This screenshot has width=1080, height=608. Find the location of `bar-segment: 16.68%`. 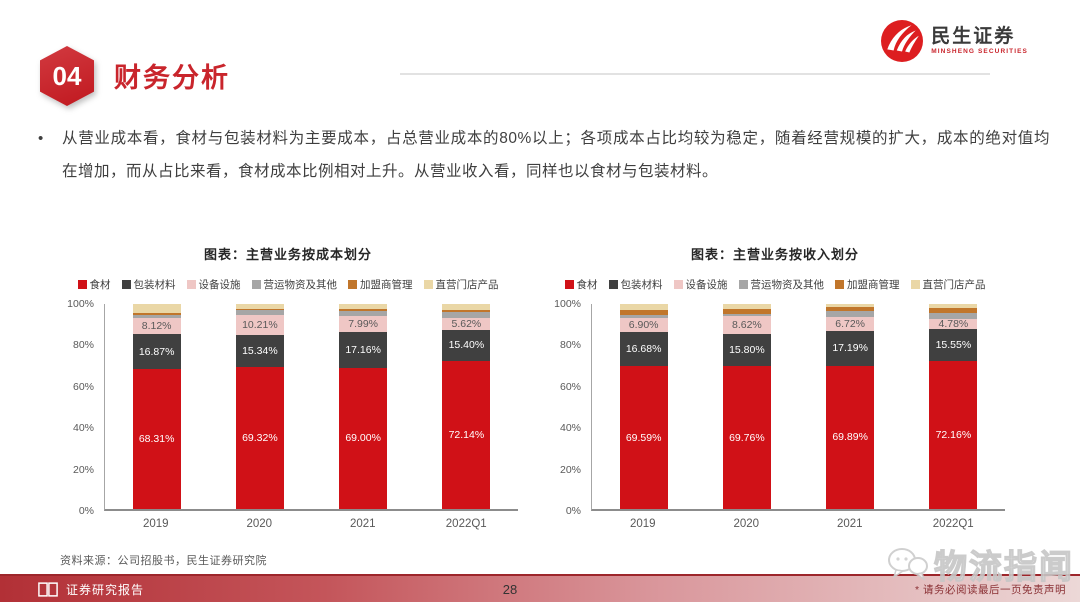

bar-segment: 16.68% is located at coordinates (643, 349).